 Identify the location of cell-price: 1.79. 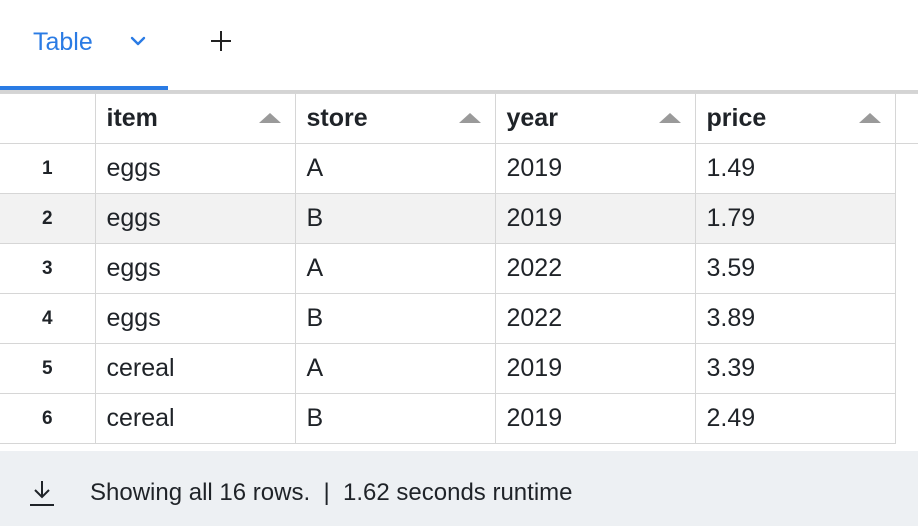
(795, 218).